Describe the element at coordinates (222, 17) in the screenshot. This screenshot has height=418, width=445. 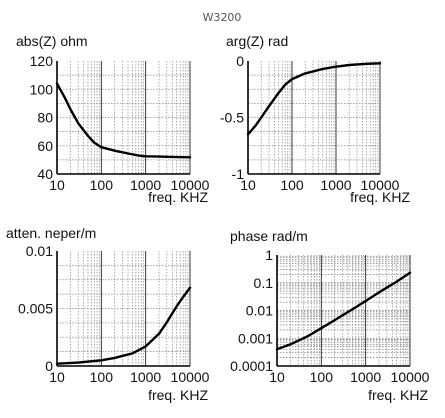
I see `figure-title: W3200` at that location.